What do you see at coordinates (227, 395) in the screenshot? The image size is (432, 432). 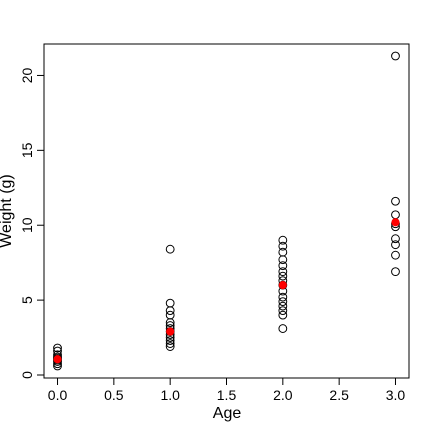 I see `x-tick-label: 1.5` at bounding box center [227, 395].